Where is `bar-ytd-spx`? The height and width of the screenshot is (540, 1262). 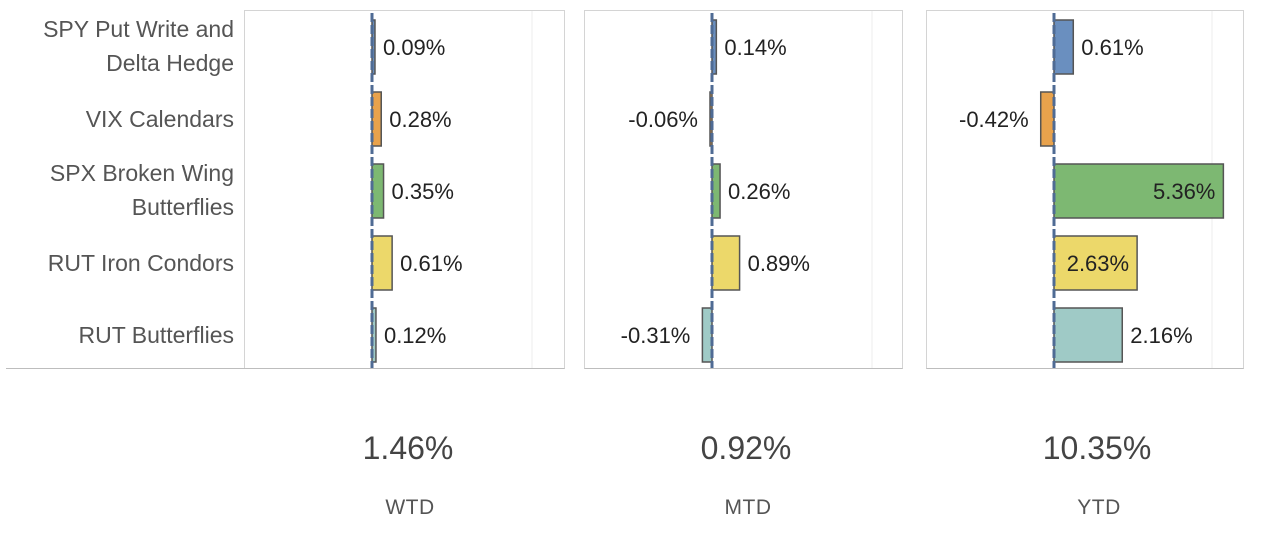
bar-ytd-spx is located at coordinates (1139, 191).